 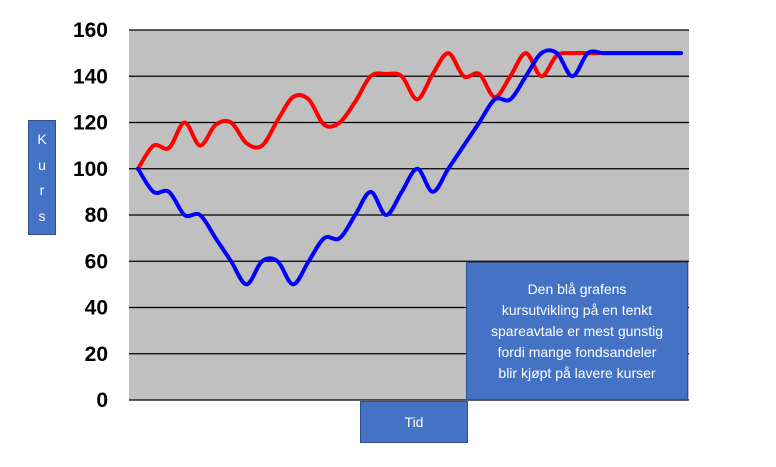 I want to click on y-tick-label: 0, so click(x=102, y=400).